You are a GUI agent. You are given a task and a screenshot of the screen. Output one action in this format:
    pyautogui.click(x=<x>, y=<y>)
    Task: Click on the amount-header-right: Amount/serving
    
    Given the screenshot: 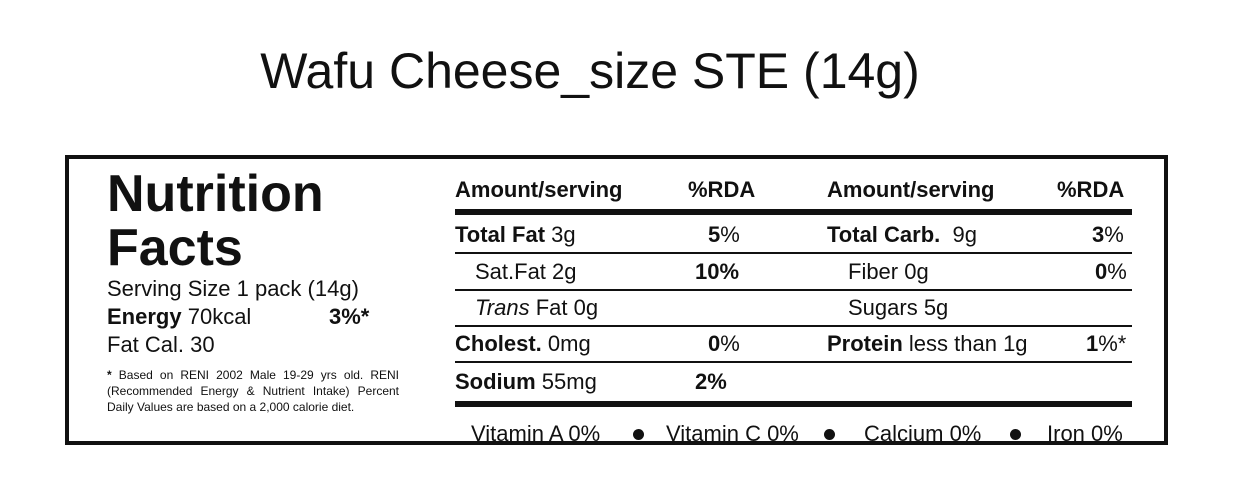 What is the action you would take?
    pyautogui.click(x=911, y=189)
    